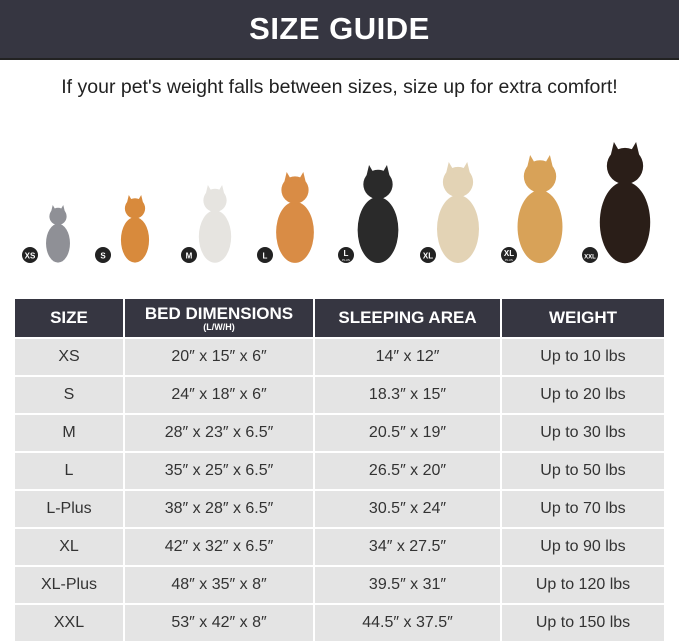  I want to click on table-row: L 35″ x 25″ x 6.5″ 26.5″ x 20″ Up to 50 lbs, so click(339, 471).